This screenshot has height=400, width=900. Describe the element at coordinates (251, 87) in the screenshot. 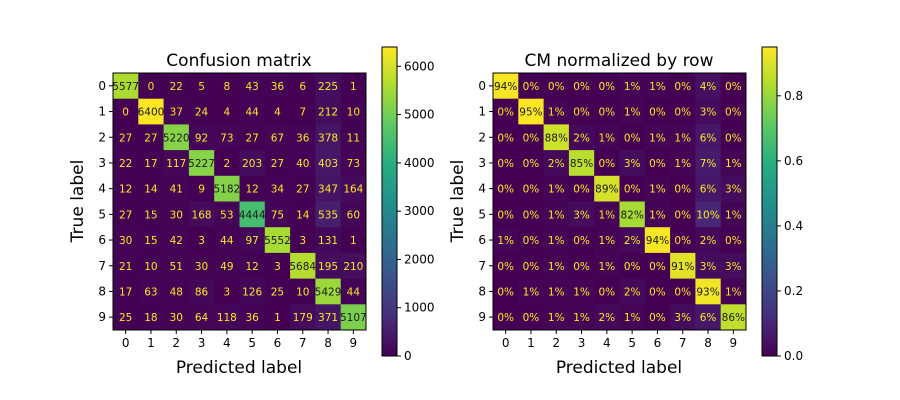

I see `cell-label: 43` at that location.